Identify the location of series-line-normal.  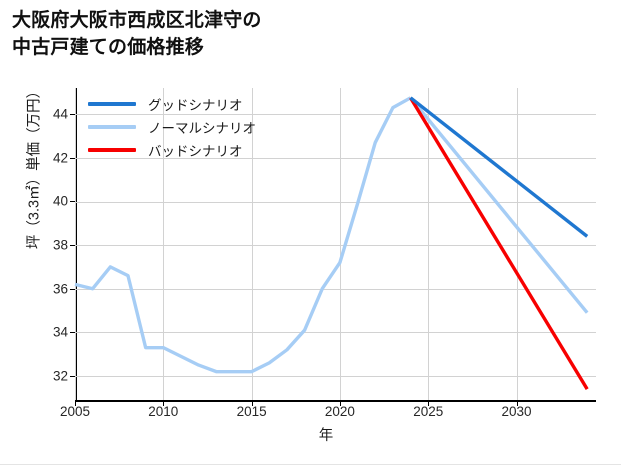
(499, 205).